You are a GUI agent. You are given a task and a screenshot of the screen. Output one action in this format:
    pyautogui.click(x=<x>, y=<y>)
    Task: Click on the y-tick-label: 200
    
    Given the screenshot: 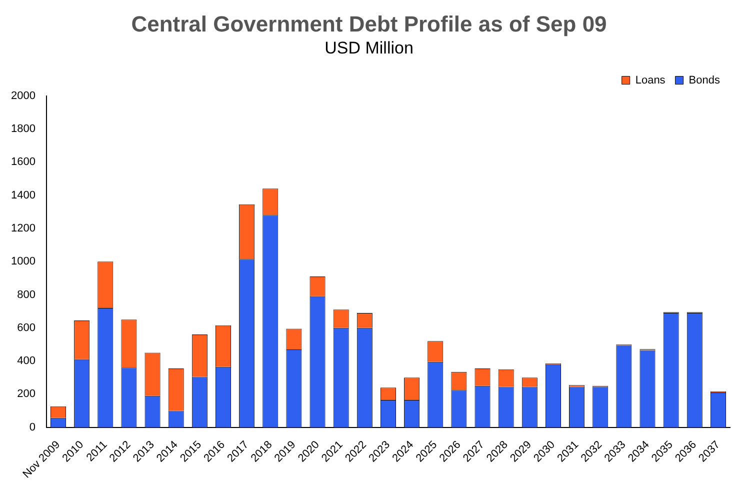 What is the action you would take?
    pyautogui.click(x=26, y=394)
    